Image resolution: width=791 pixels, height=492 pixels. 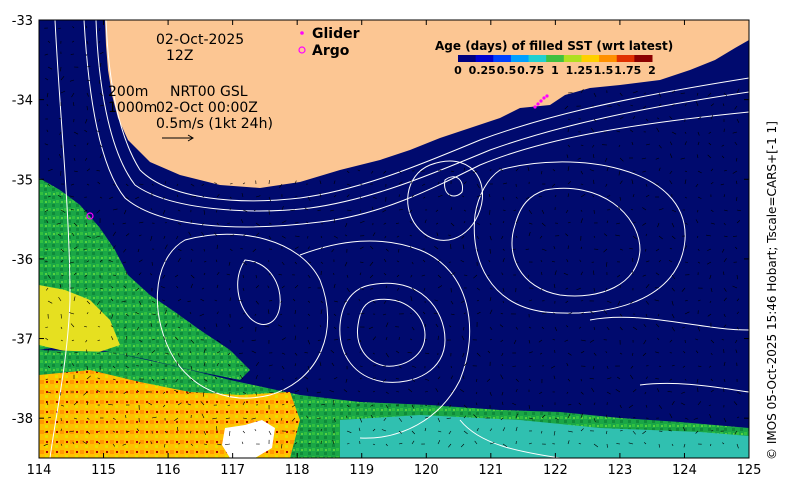 What do you see at coordinates (554, 46) in the screenshot?
I see `colorbar-title: Age (days) of filled SST (wrt latest)` at bounding box center [554, 46].